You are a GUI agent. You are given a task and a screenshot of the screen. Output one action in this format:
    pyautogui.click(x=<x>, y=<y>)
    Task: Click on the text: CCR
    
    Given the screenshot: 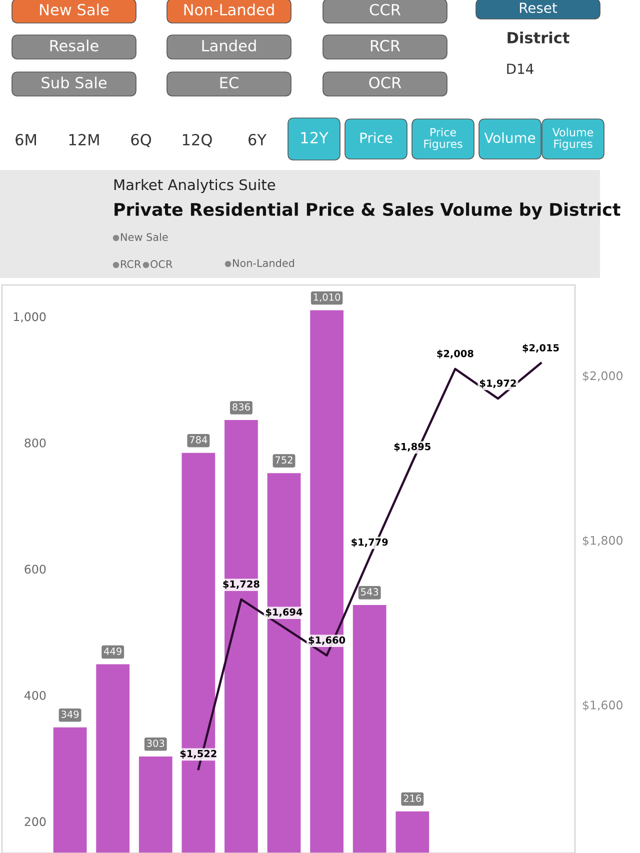 What is the action you would take?
    pyautogui.click(x=385, y=10)
    